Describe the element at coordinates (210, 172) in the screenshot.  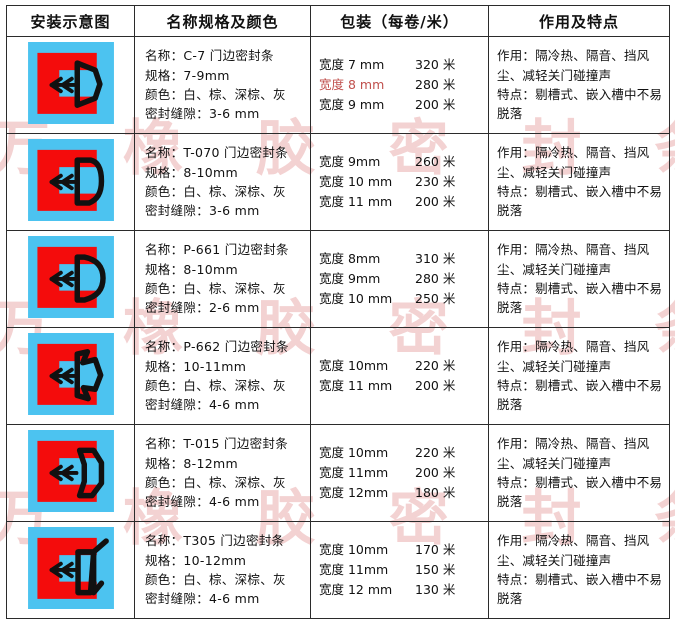
I see `spec-size-value: 8-10mm` at that location.